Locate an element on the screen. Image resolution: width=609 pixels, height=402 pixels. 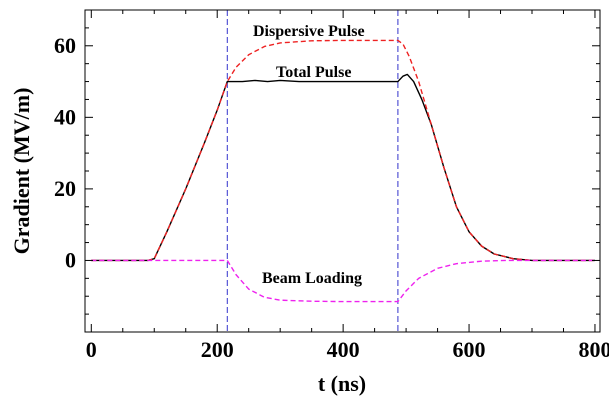
annotation-beam-loading: Beam Loading is located at coordinates (312, 278).